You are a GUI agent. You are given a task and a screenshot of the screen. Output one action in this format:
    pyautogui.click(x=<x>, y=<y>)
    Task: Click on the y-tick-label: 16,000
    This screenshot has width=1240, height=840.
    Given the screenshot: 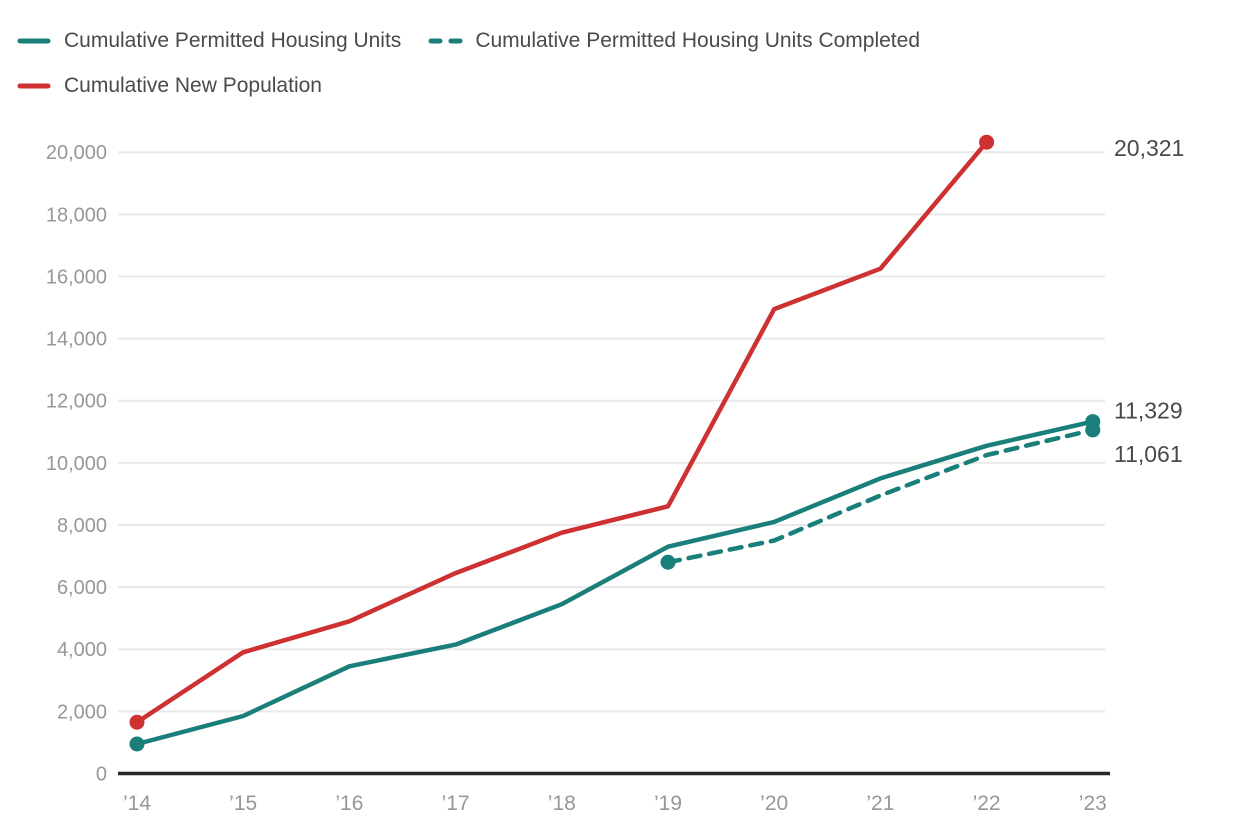 What is the action you would take?
    pyautogui.click(x=76, y=277)
    